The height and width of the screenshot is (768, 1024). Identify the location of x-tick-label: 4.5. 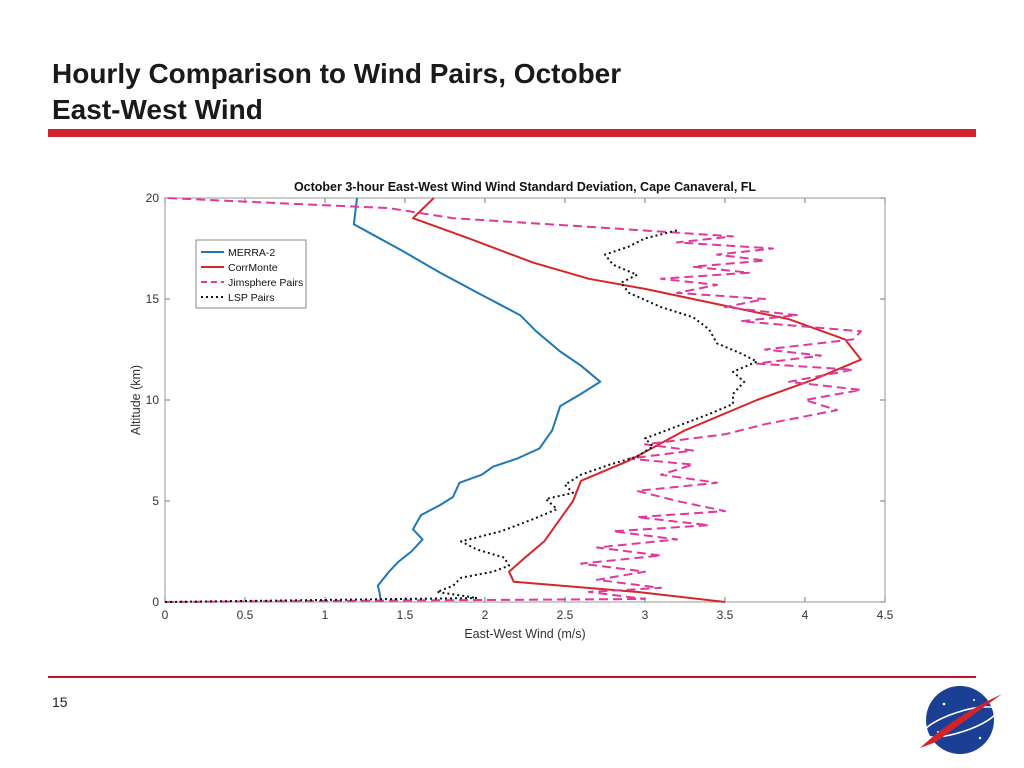
(885, 615).